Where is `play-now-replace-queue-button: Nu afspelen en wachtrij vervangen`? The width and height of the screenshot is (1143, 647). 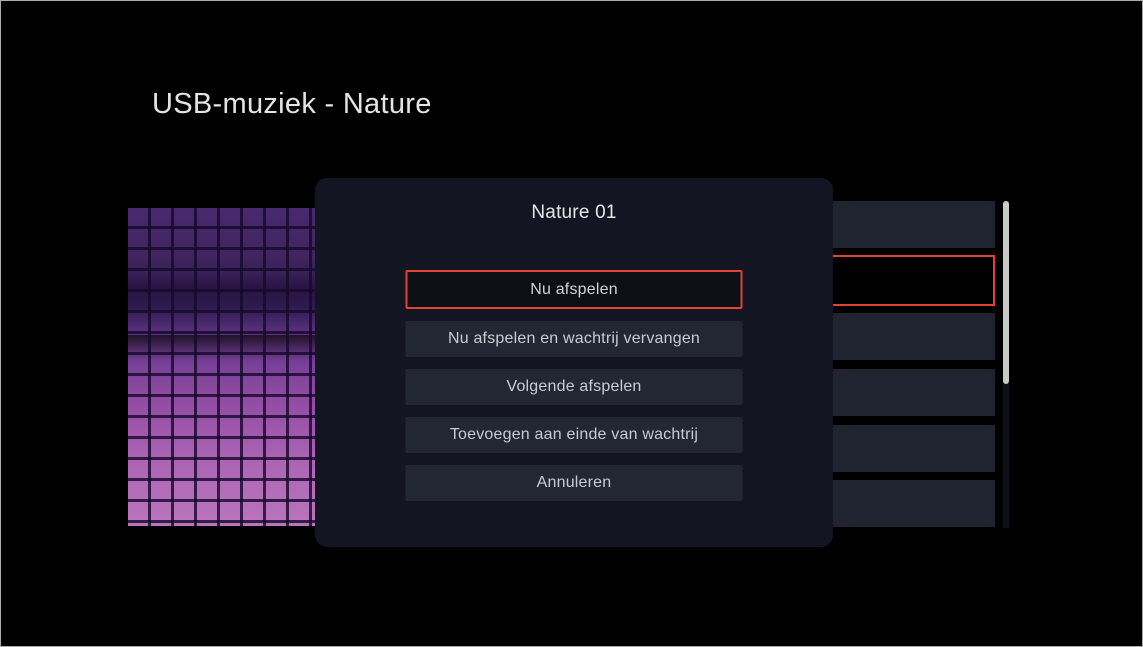
play-now-replace-queue-button: Nu afspelen en wachtrij vervangen is located at coordinates (574, 339).